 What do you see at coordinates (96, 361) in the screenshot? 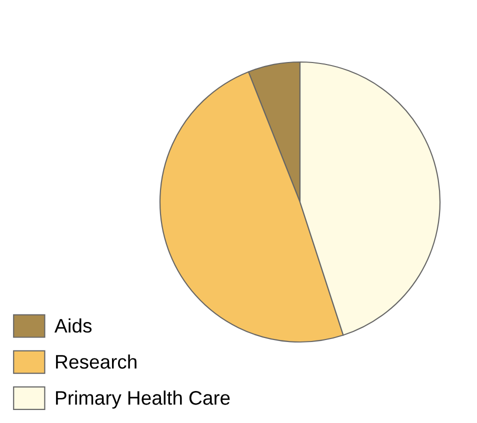
I see `legend-label: Research` at bounding box center [96, 361].